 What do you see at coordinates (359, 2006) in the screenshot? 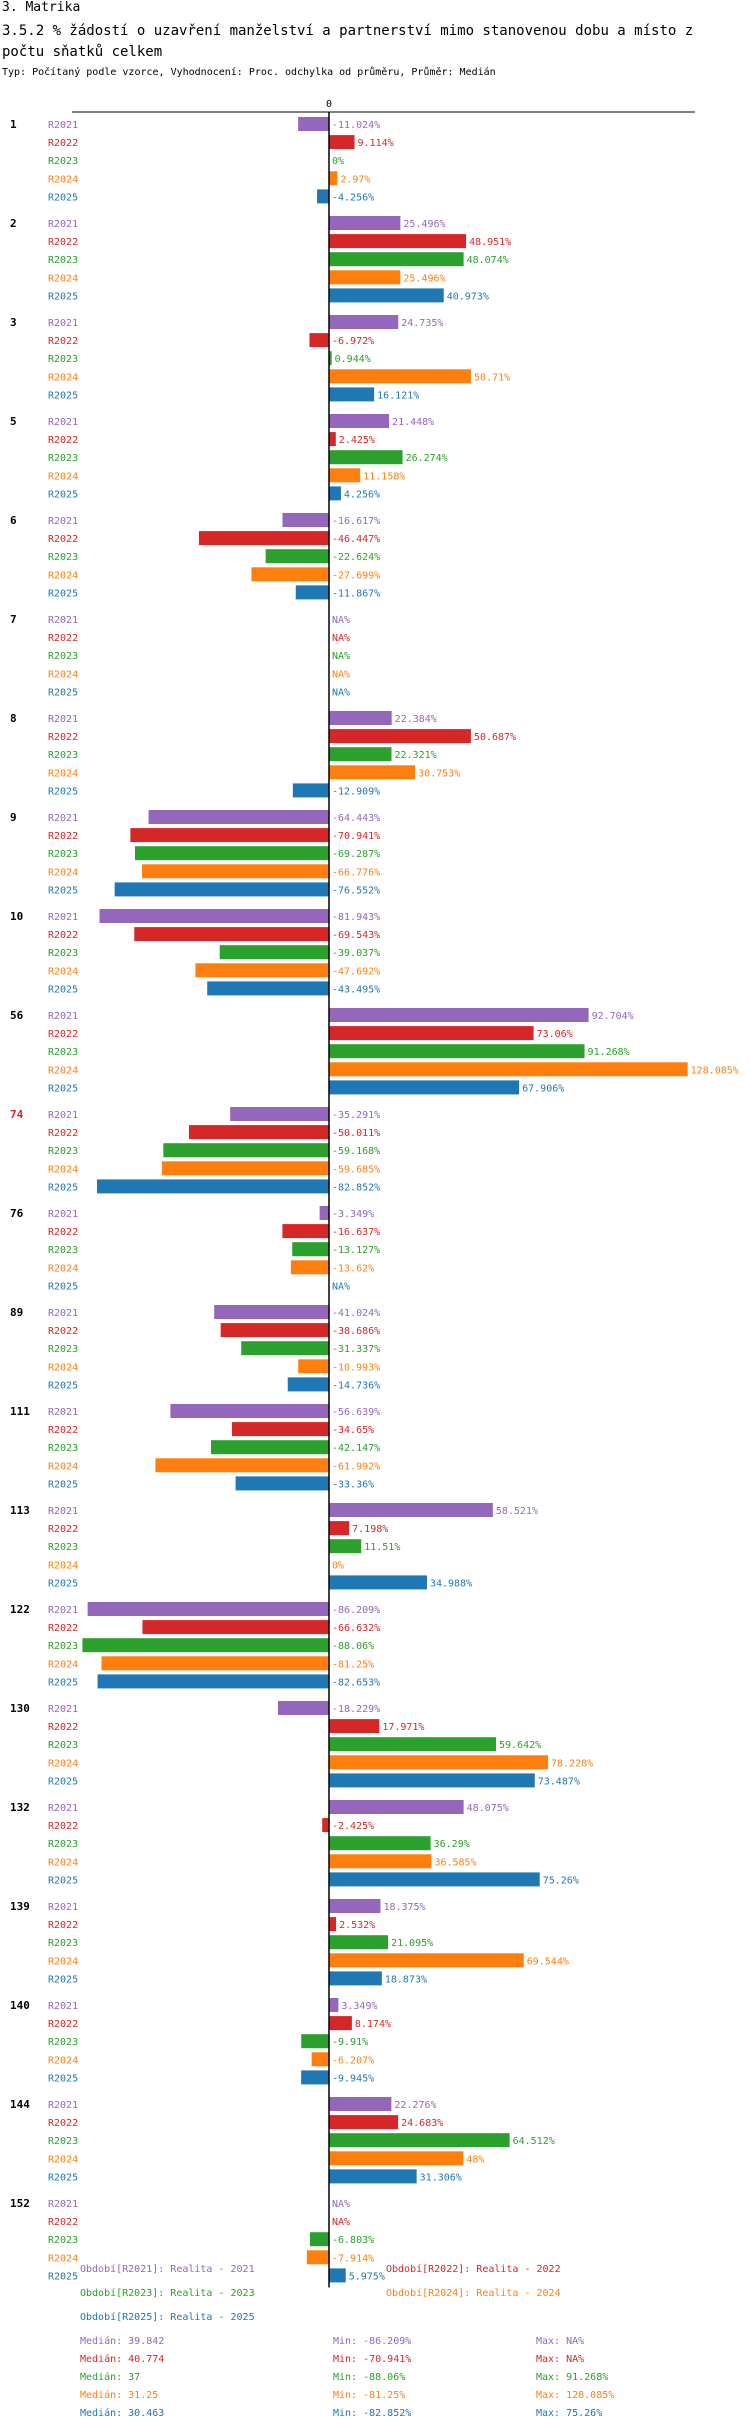
I see `value-label: 3.349%` at bounding box center [359, 2006].